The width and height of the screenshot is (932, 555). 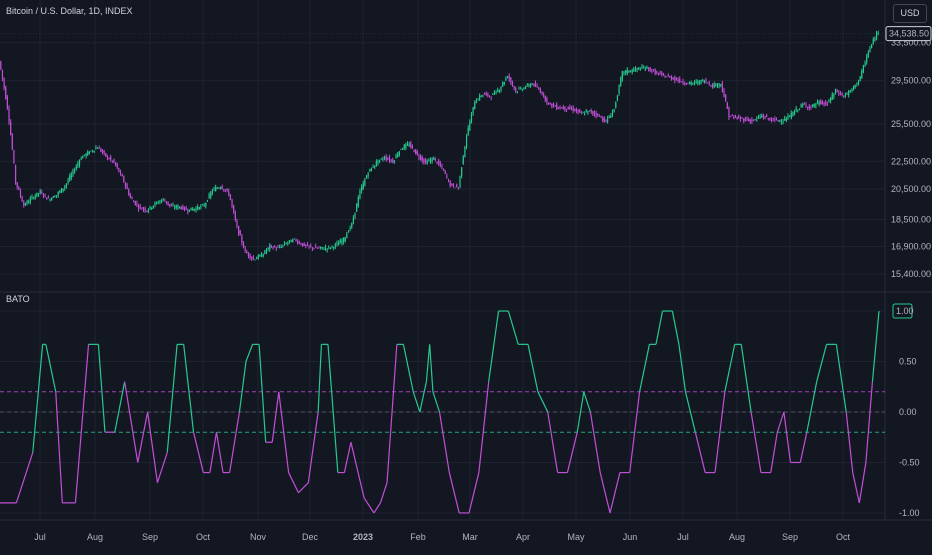 What do you see at coordinates (18, 299) in the screenshot?
I see `indicator-title: BATO` at bounding box center [18, 299].